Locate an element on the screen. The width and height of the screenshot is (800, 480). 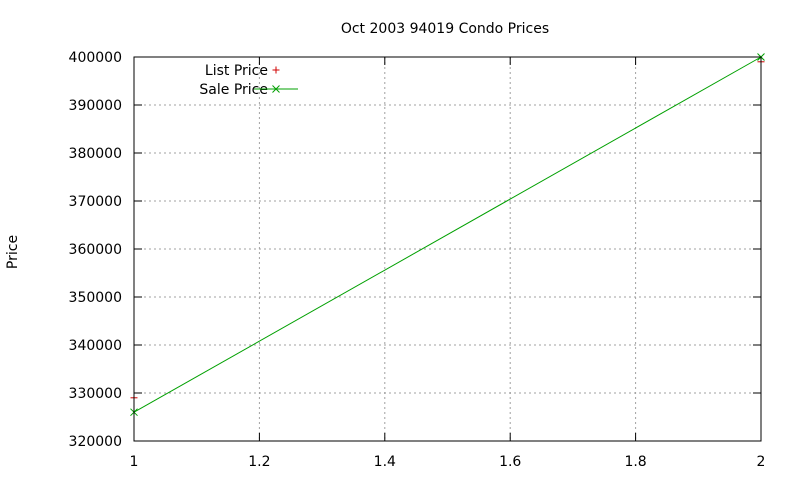
x-tick-label: 1.4 is located at coordinates (385, 462).